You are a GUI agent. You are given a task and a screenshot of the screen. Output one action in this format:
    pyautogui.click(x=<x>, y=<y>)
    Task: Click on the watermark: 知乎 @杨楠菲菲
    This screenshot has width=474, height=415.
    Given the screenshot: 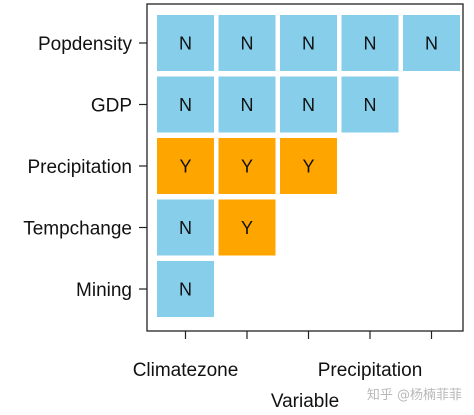 What is the action you would take?
    pyautogui.click(x=414, y=395)
    